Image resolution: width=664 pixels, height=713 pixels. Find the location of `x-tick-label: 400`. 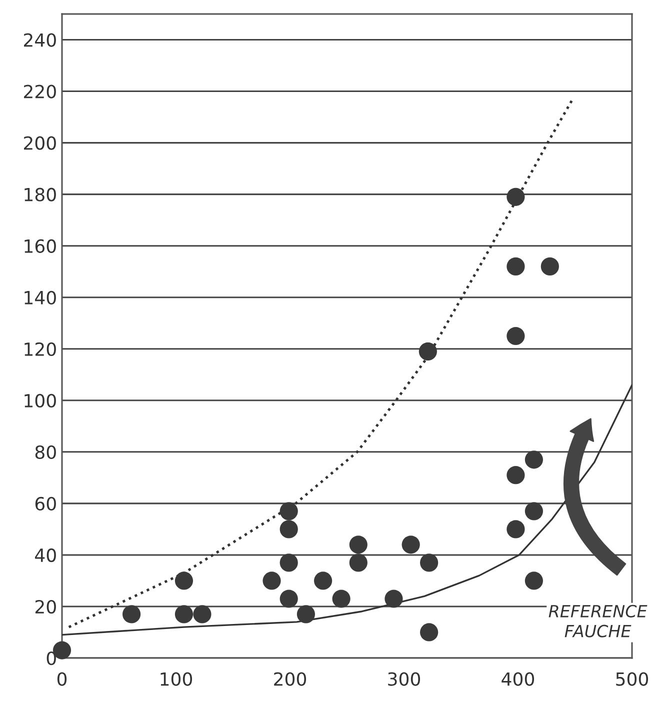

x-tick-label: 400 is located at coordinates (518, 679).